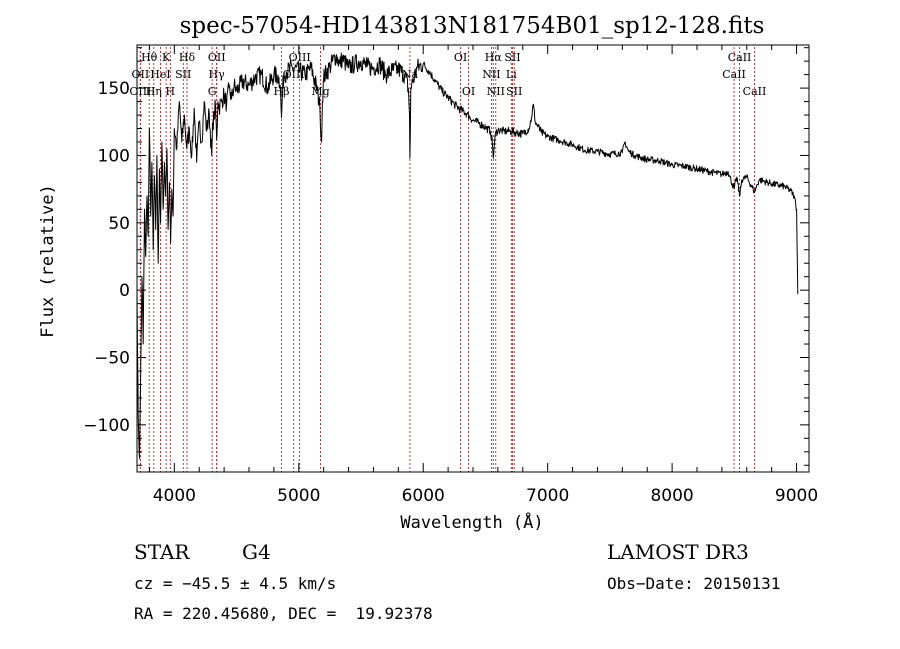 The width and height of the screenshot is (900, 649). What do you see at coordinates (106, 426) in the screenshot?
I see `y-tick-label: −100` at bounding box center [106, 426].